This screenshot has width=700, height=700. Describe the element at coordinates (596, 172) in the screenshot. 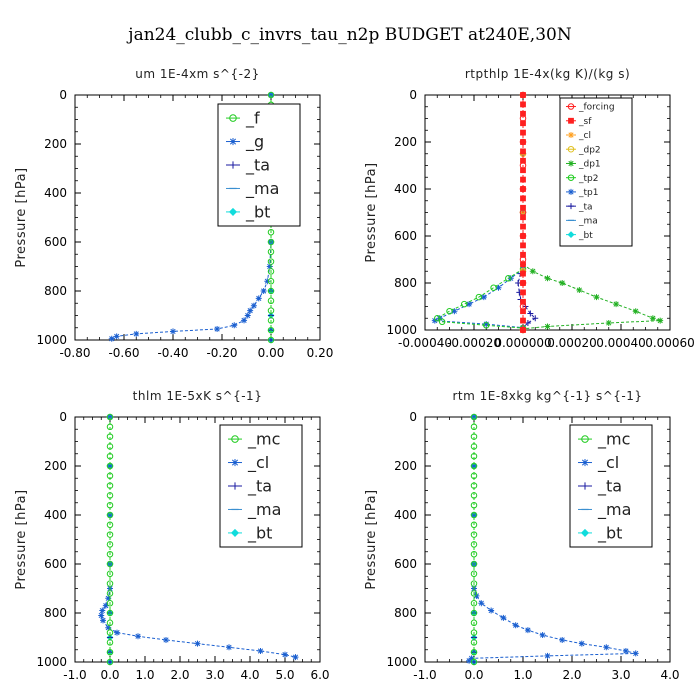

I see `legend: _forcing _sf _cl _dp2 _dp1 _tp2 _tp1 _ta _ma _bt` at that location.